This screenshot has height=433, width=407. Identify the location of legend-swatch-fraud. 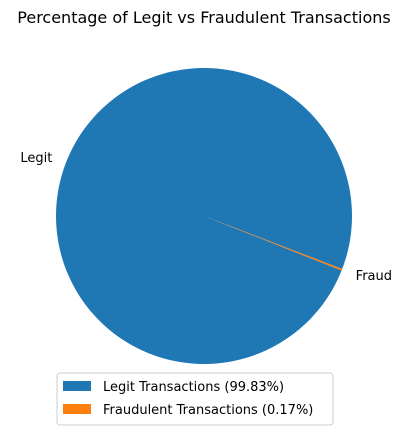
(77, 409).